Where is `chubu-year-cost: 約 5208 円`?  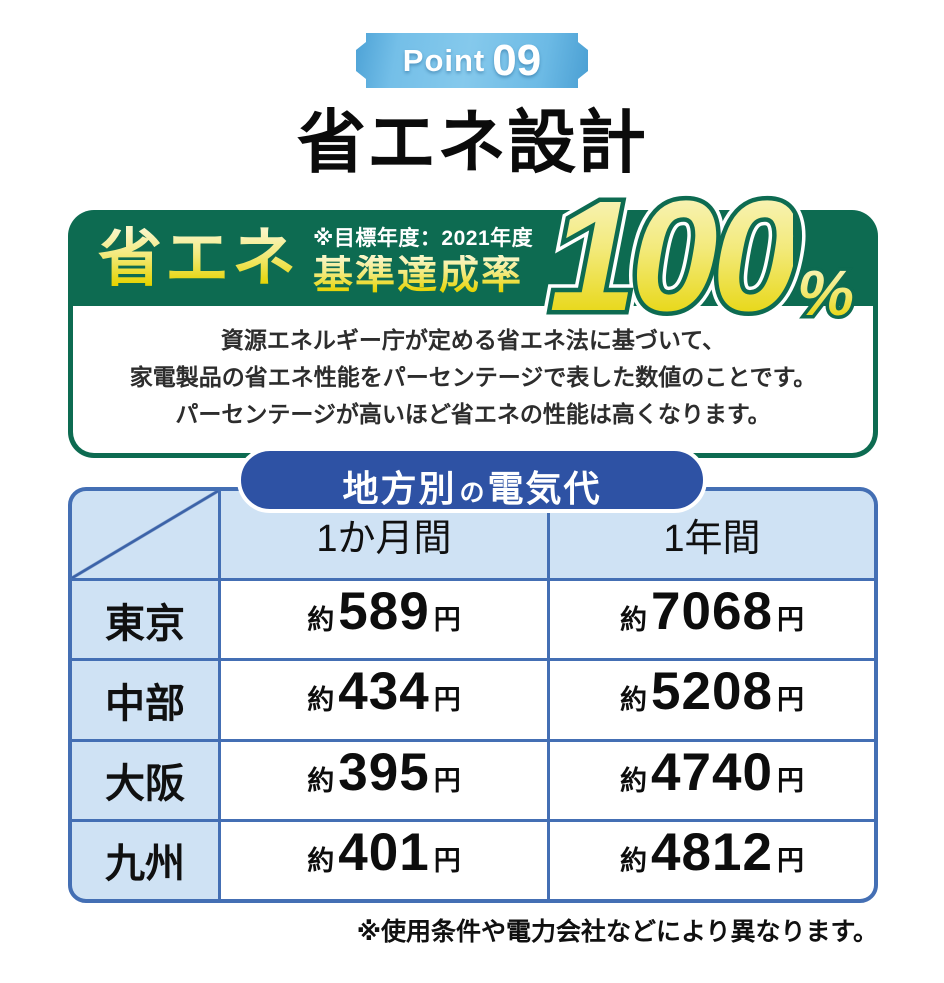
chubu-year-cost: 約 5208 円 is located at coordinates (712, 700).